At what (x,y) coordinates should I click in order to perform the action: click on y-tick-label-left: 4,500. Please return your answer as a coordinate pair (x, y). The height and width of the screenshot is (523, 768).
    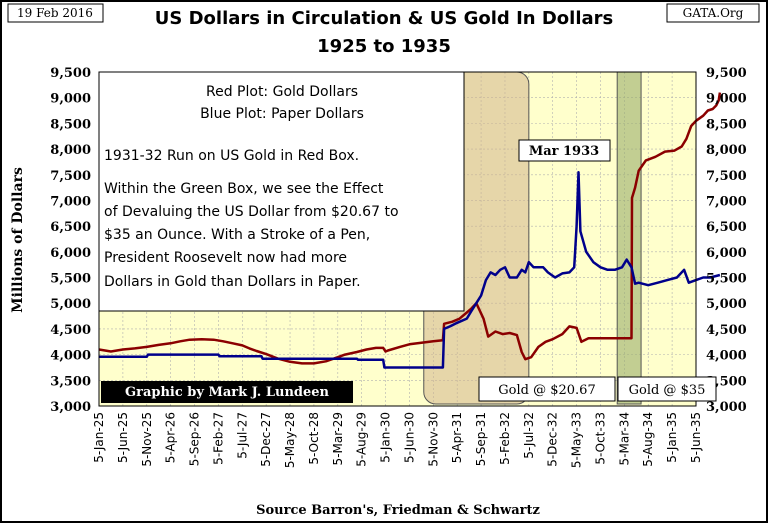
    Looking at the image, I should click on (70, 330).